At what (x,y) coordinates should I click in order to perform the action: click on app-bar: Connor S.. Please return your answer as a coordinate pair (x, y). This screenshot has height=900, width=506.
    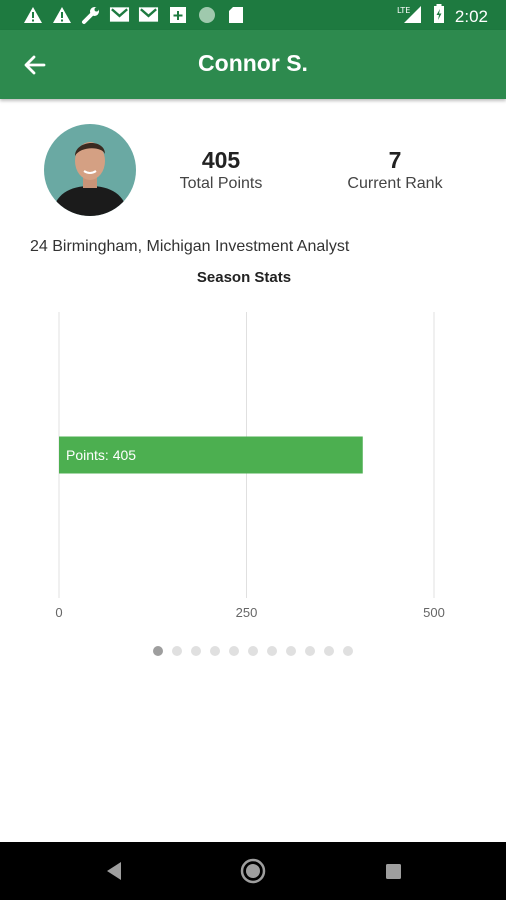
    Looking at the image, I should click on (253, 64).